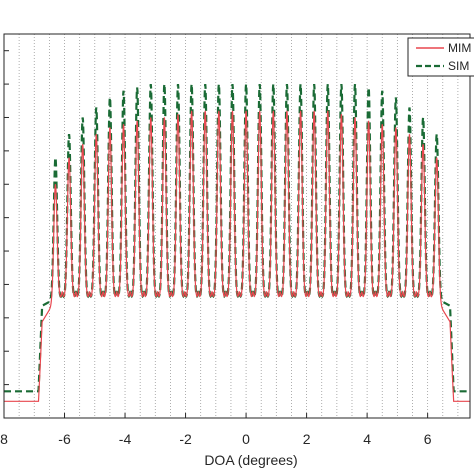  I want to click on x-tick-label: 4, so click(367, 439).